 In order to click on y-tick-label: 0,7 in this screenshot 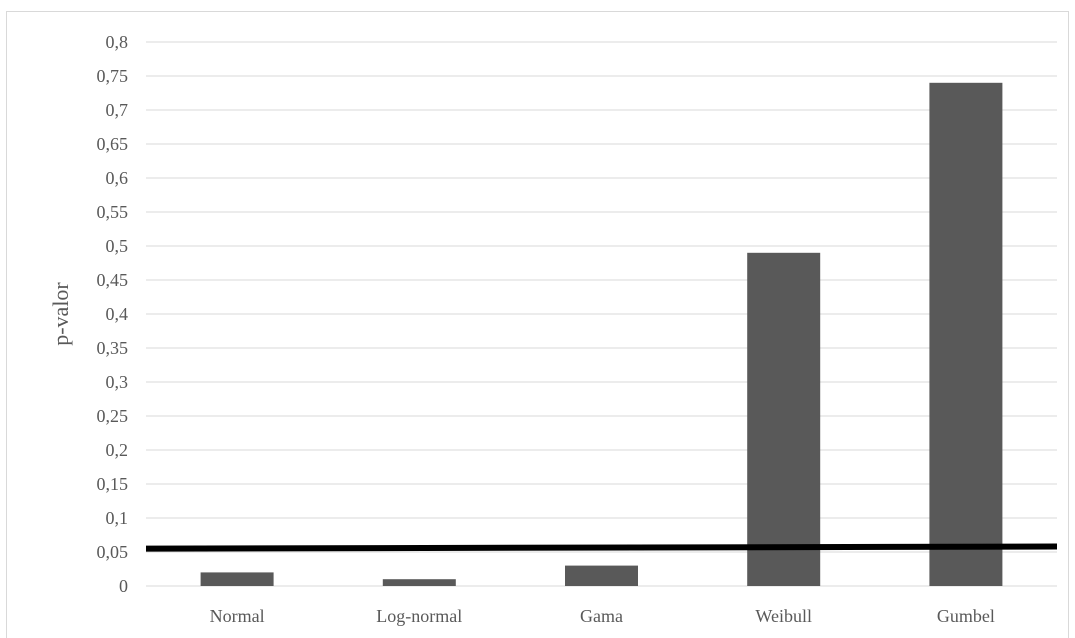, I will do `click(117, 110)`.